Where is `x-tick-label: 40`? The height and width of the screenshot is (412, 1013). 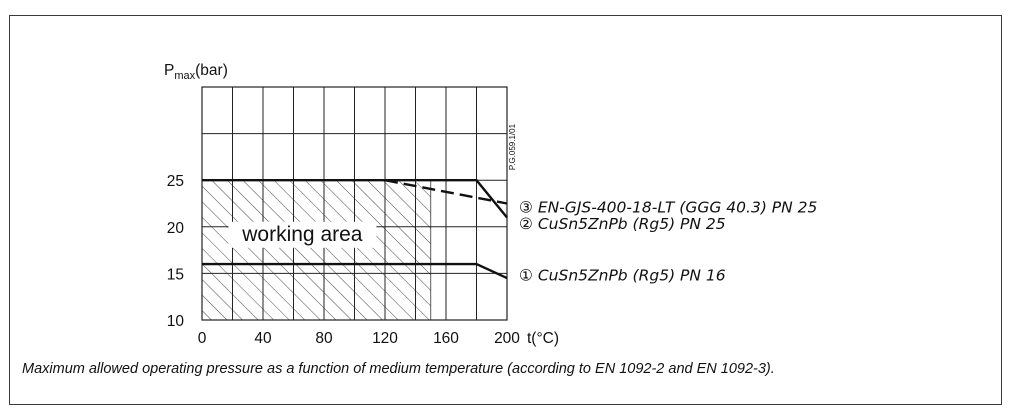 x-tick-label: 40 is located at coordinates (263, 338).